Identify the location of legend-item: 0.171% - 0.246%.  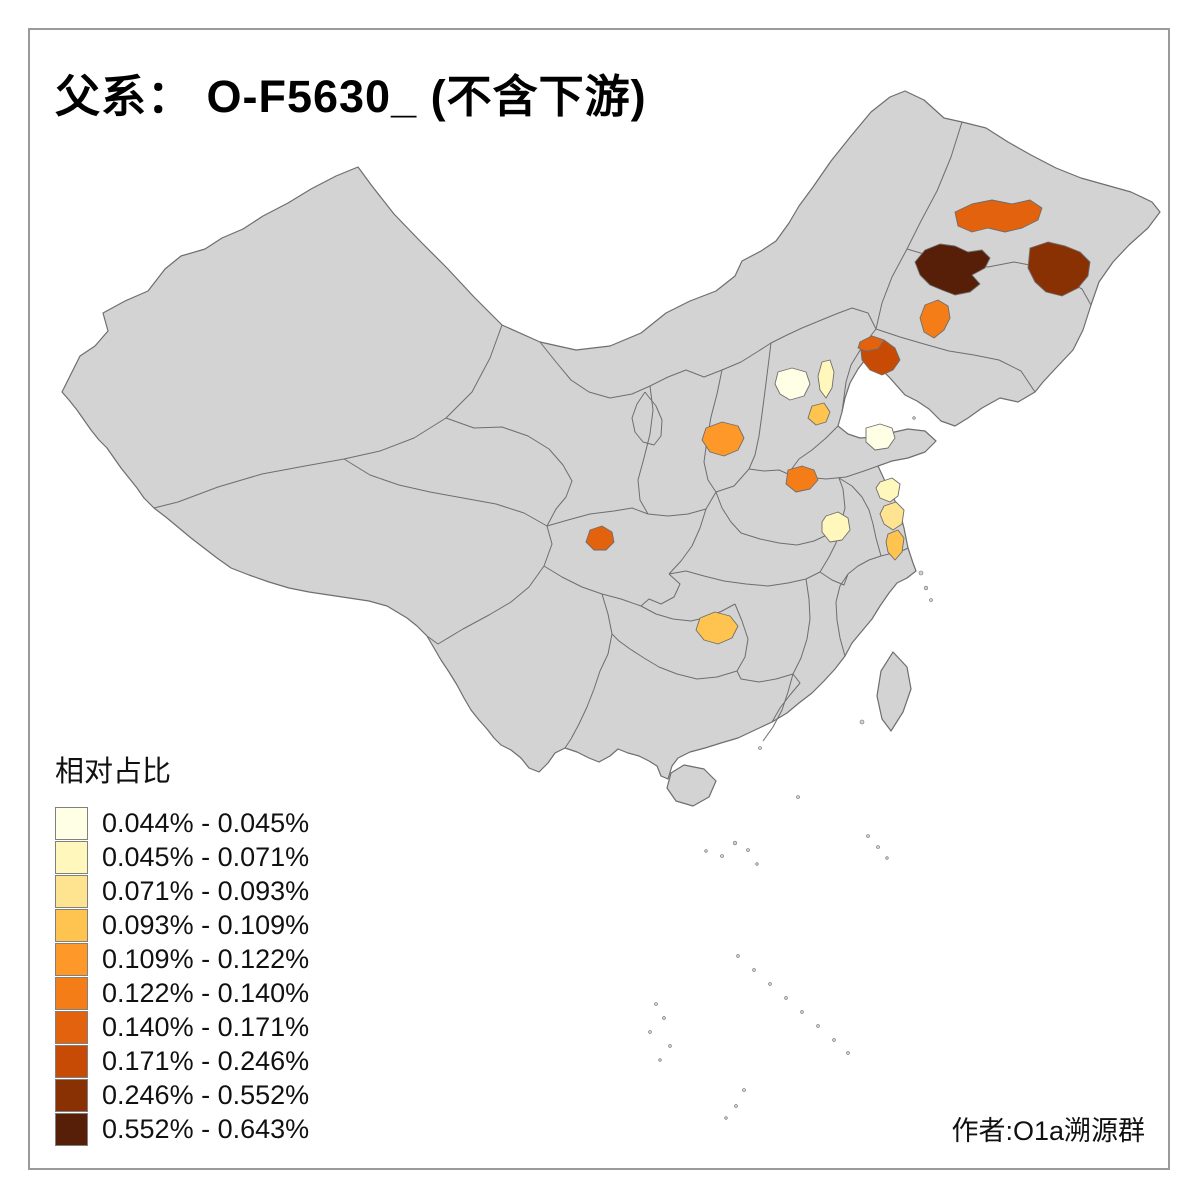
(220, 1061).